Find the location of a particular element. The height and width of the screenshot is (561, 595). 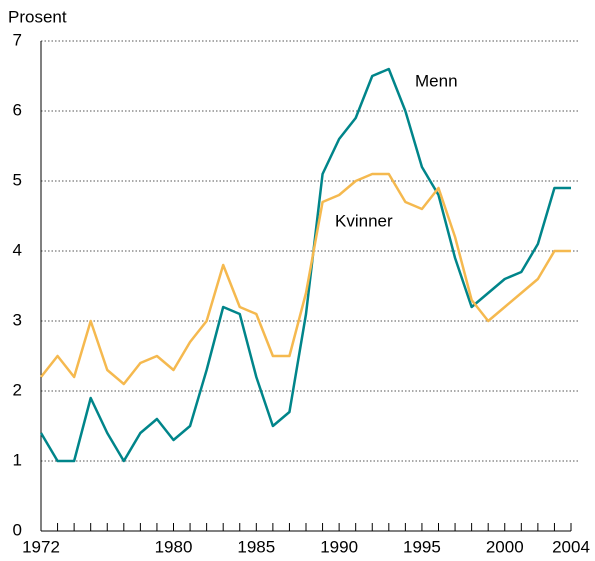

y-tick-label: 3 is located at coordinates (17, 319).